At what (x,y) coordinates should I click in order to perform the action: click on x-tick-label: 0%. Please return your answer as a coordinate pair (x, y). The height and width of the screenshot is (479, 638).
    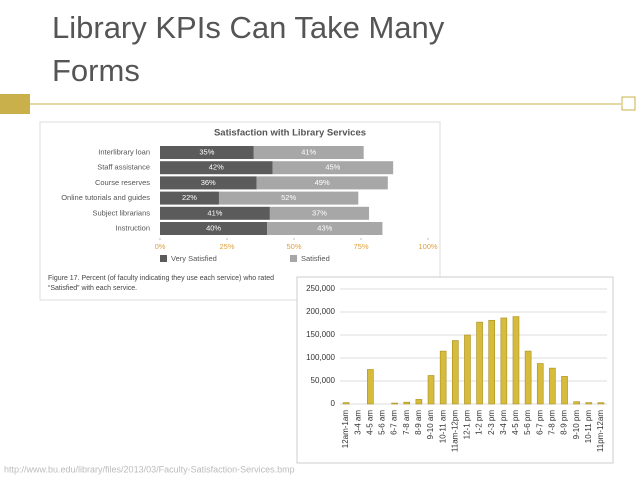
    Looking at the image, I should click on (160, 246).